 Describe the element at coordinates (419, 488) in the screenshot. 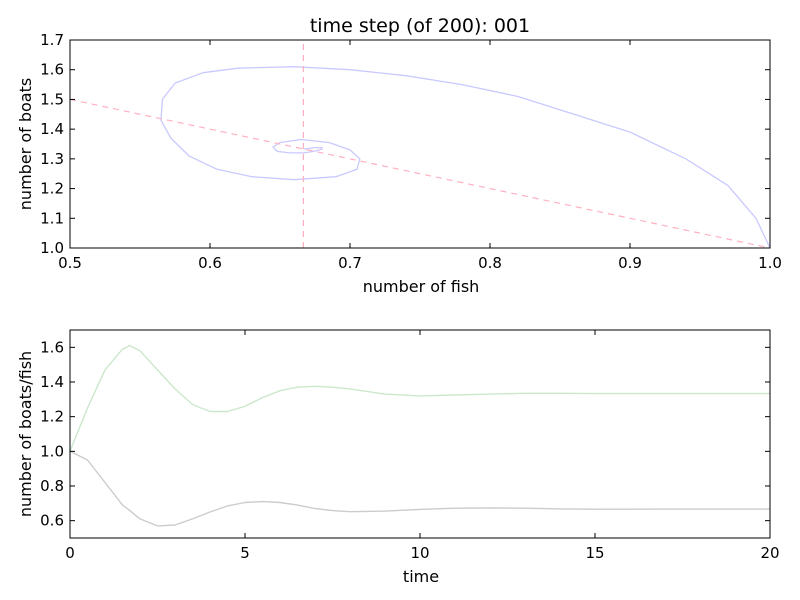

I see `fish-series-line` at that location.